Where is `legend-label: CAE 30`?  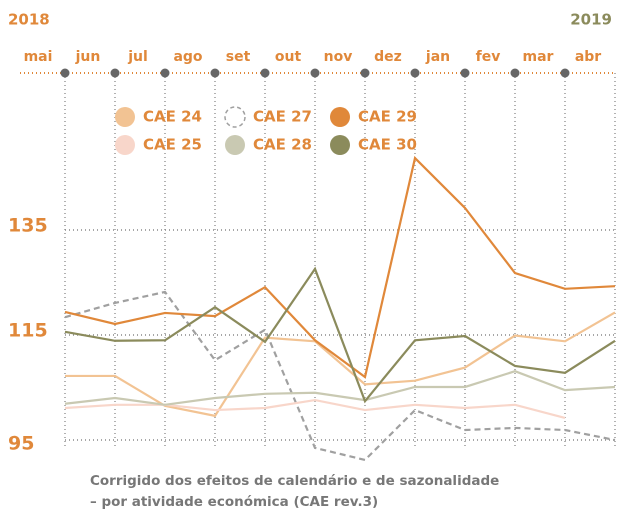 legend-label: CAE 30 is located at coordinates (387, 145).